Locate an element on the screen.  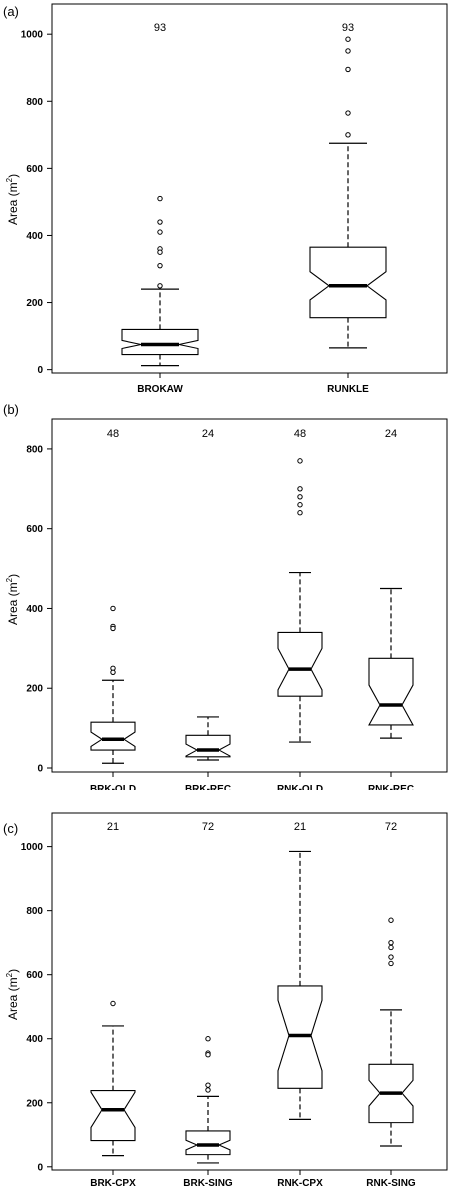
panel-label: (a) is located at coordinates (11, 11).